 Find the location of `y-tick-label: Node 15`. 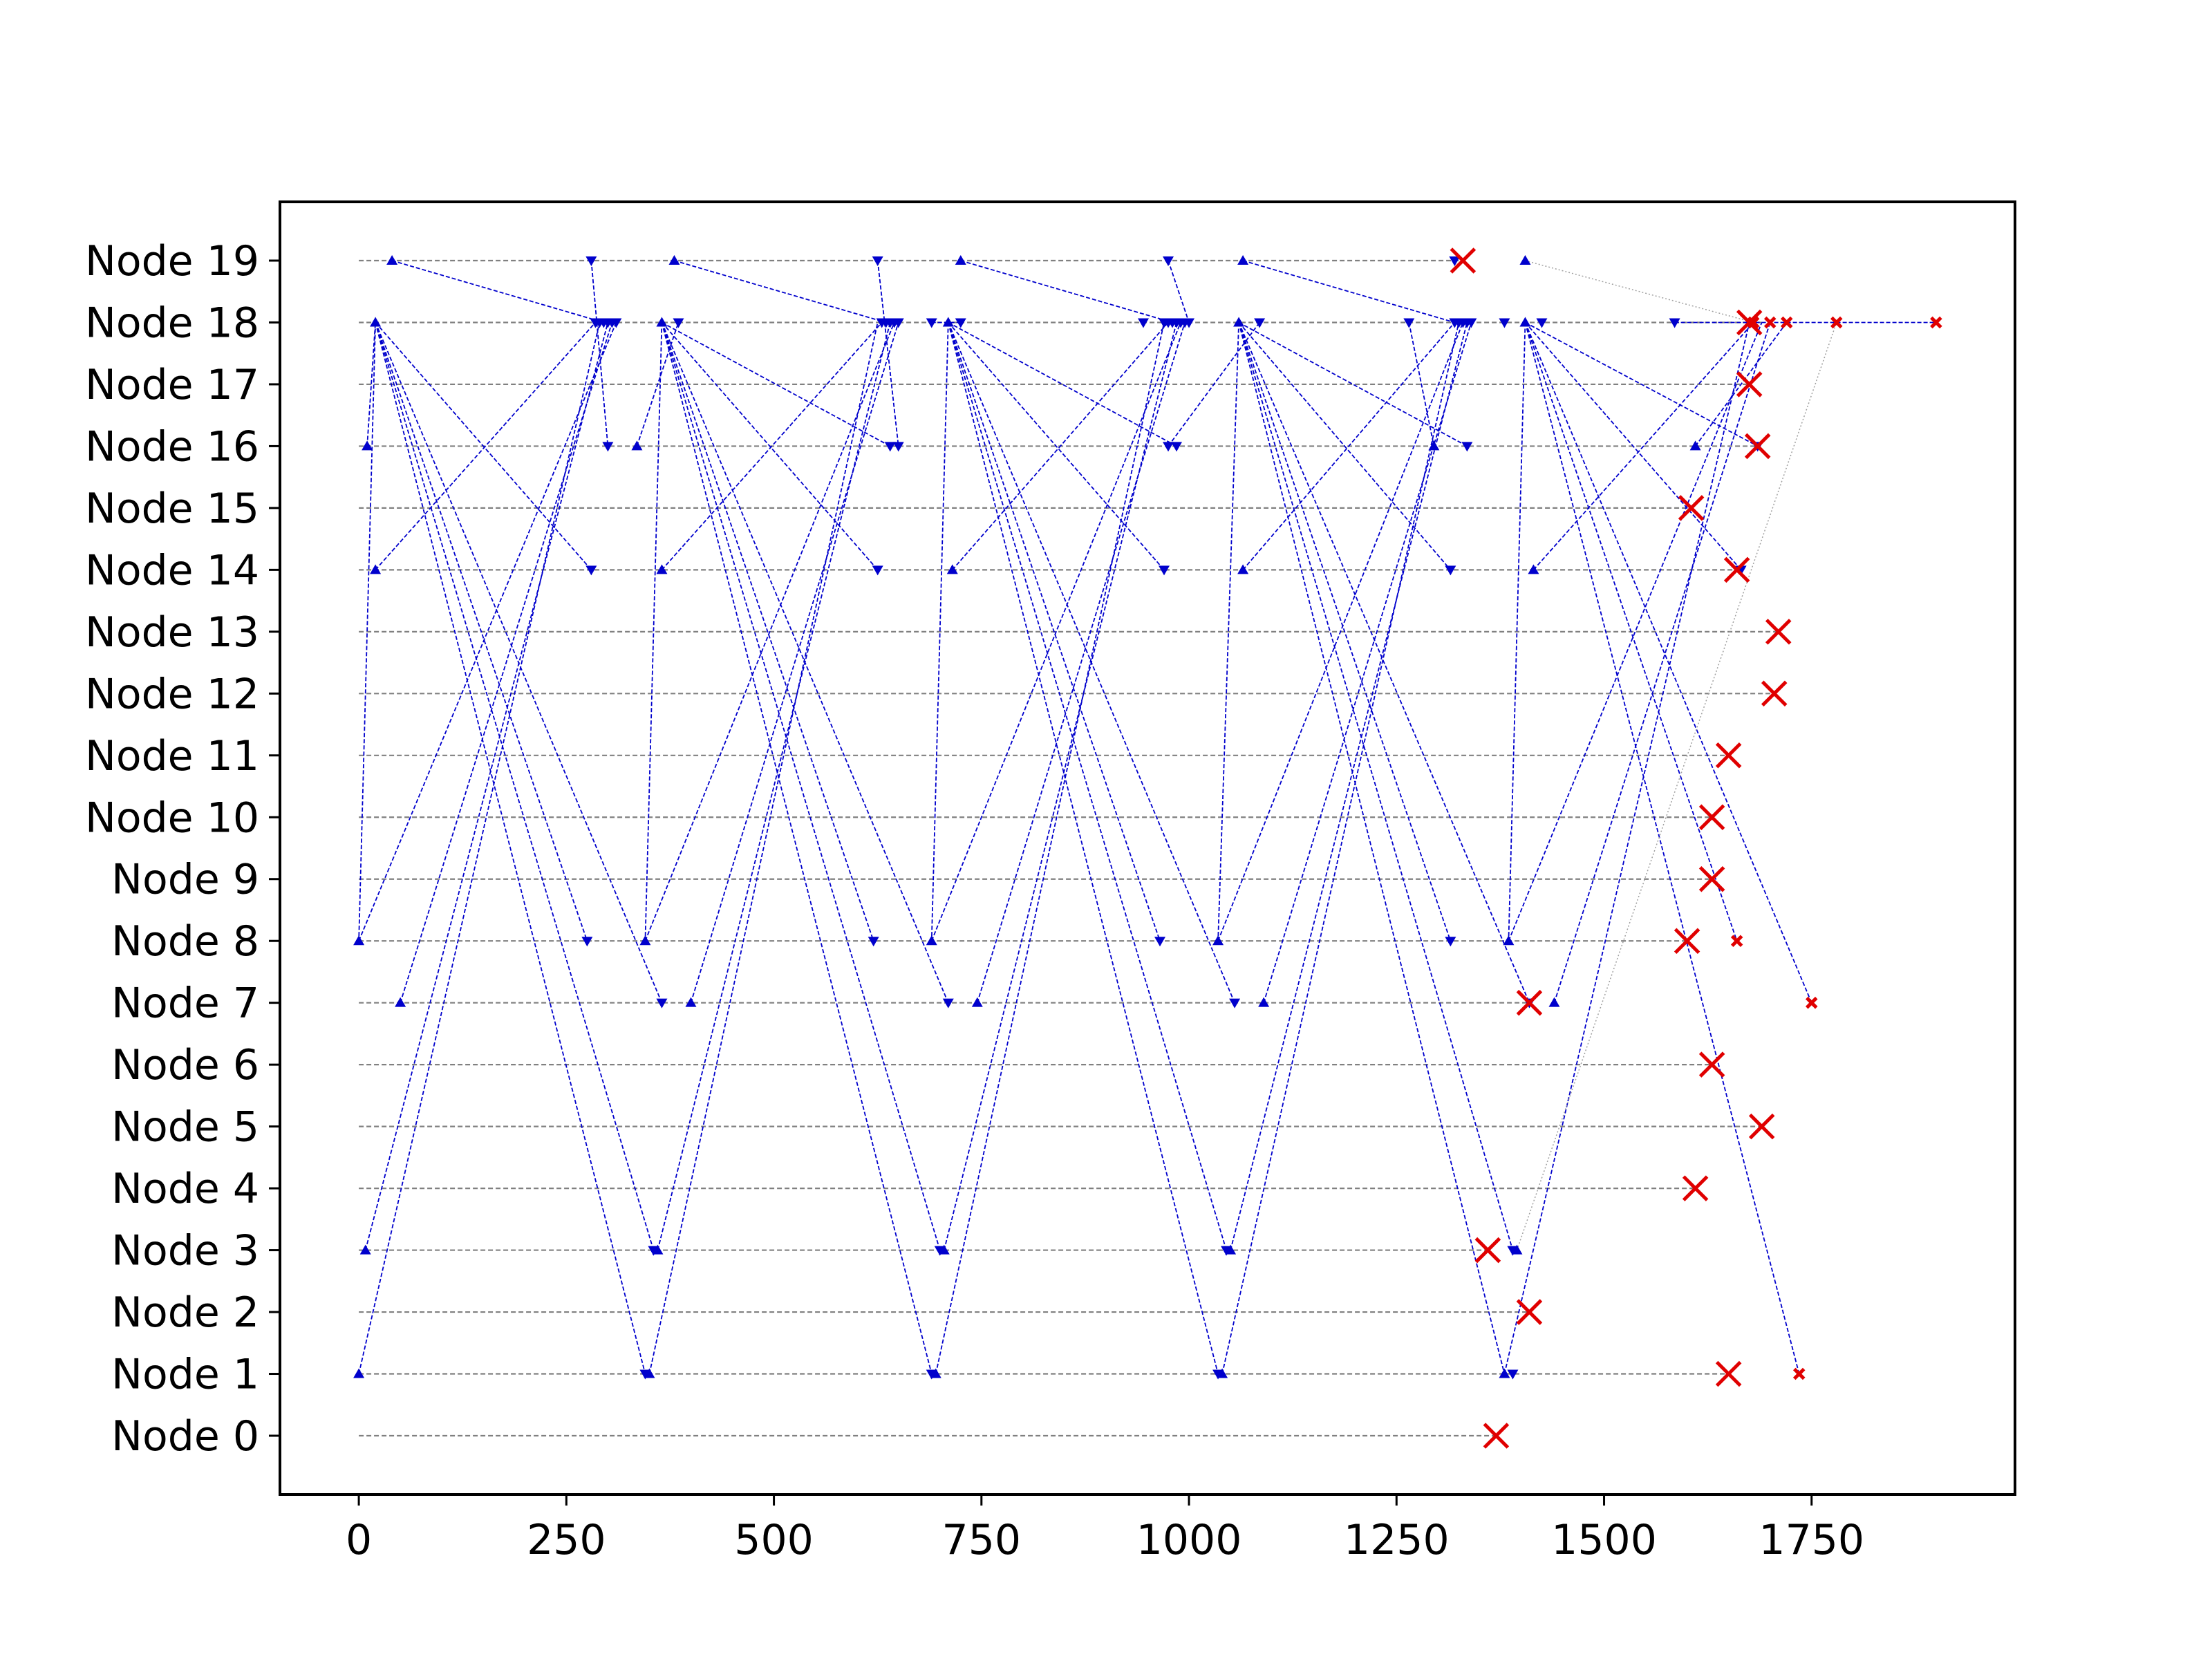

y-tick-label: Node 15 is located at coordinates (172, 509).